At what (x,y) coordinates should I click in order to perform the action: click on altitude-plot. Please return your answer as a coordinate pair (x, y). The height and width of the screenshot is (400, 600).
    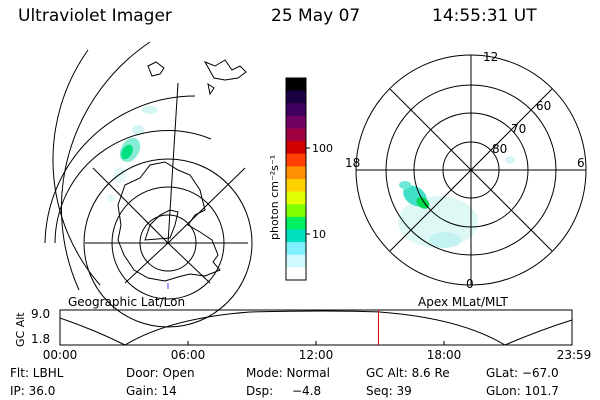
    Looking at the image, I should click on (316, 327).